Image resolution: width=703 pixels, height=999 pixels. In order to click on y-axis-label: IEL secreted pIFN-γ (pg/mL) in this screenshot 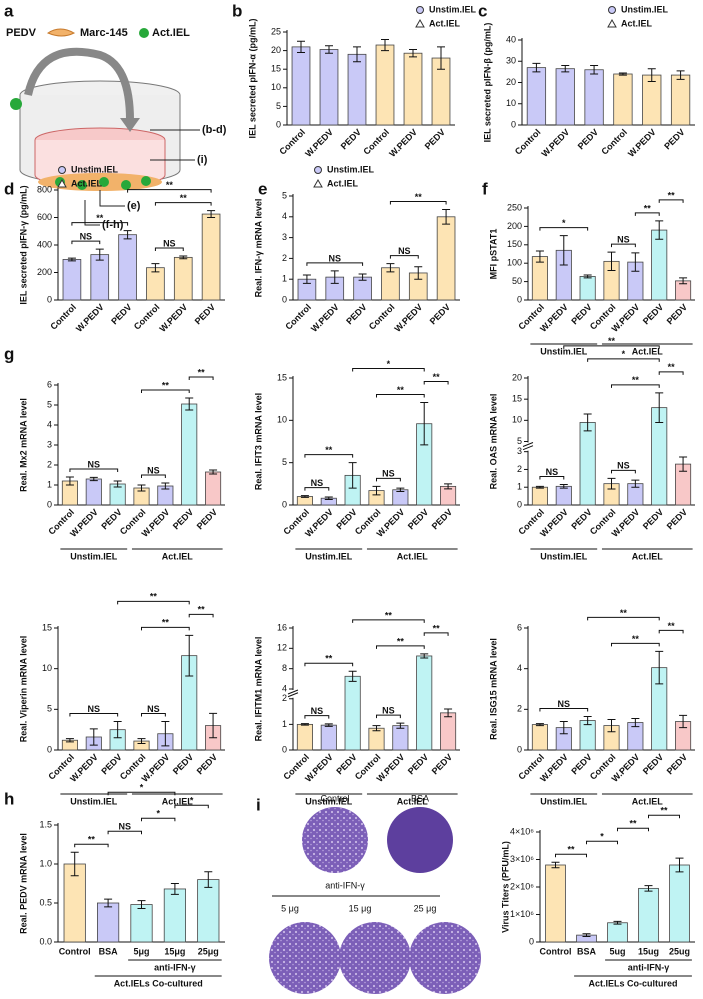, I will do `click(23, 244)`.